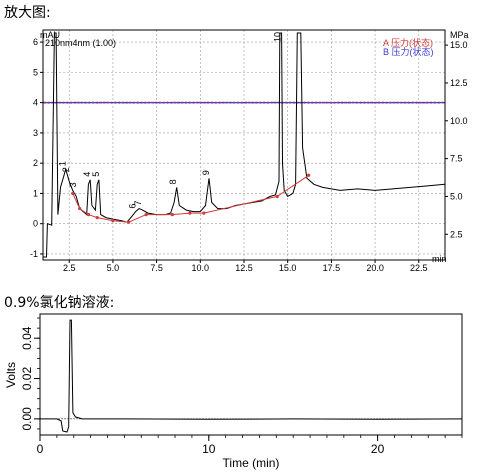 The image size is (480, 474). Describe the element at coordinates (27, 419) in the screenshot. I see `c2-y-tick-label: 0.00` at that location.